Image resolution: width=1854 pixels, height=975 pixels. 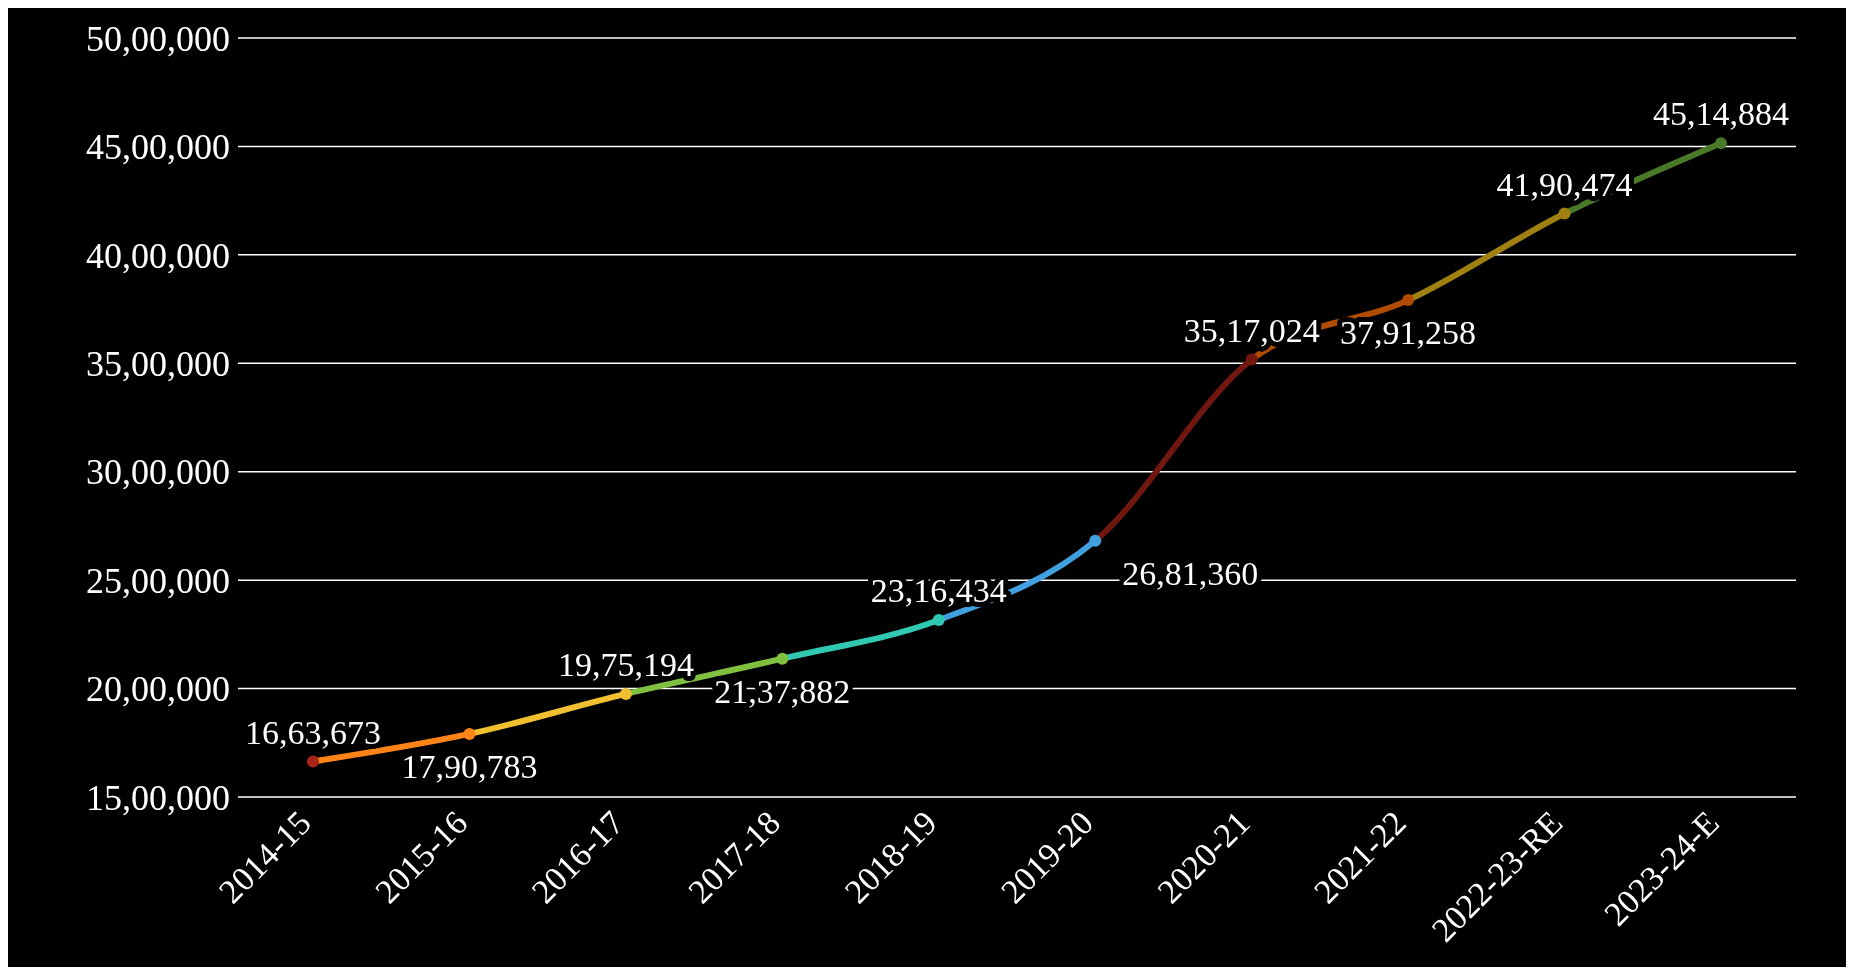 I want to click on y-tick-label: 45,00,000, so click(x=158, y=147).